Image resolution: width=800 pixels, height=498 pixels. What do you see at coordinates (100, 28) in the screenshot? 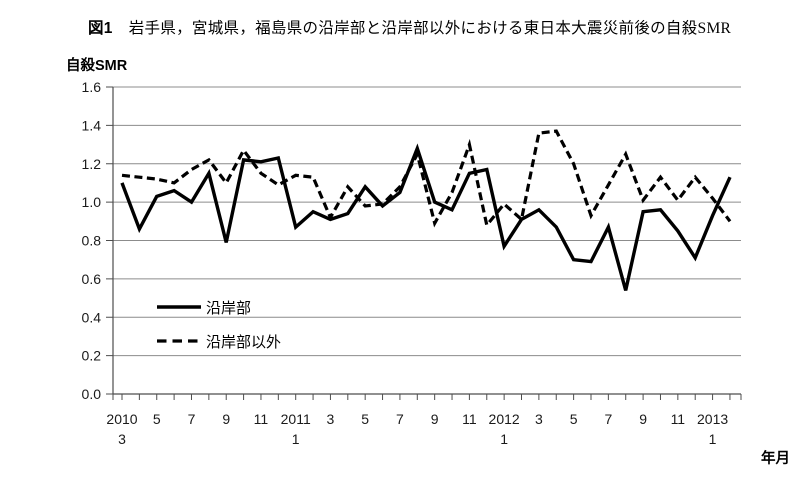
I see `figure-number-label: 図1` at bounding box center [100, 28].